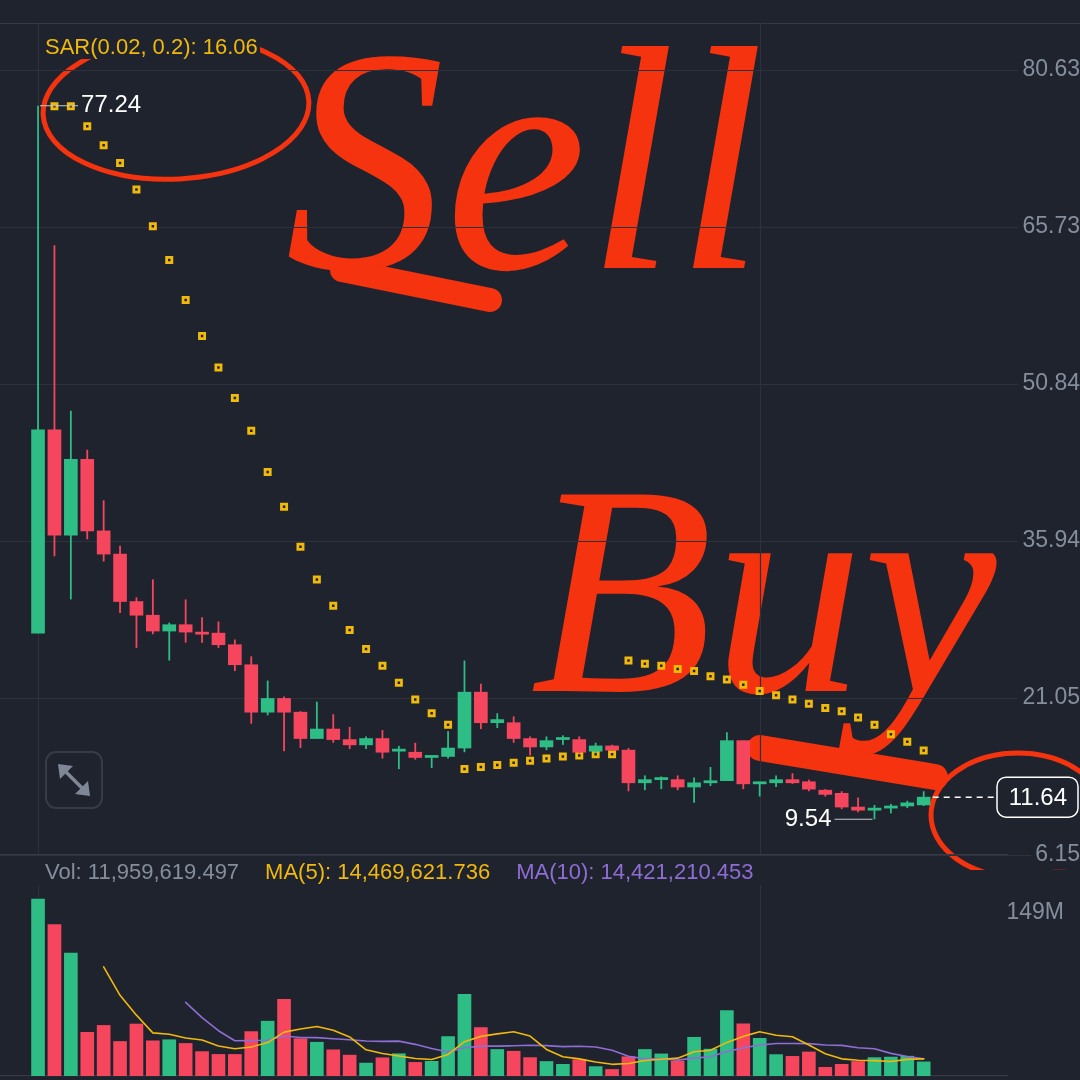 This screenshot has height=1080, width=1080. I want to click on series-label: Vol: 11,959,619.497, so click(142, 871).